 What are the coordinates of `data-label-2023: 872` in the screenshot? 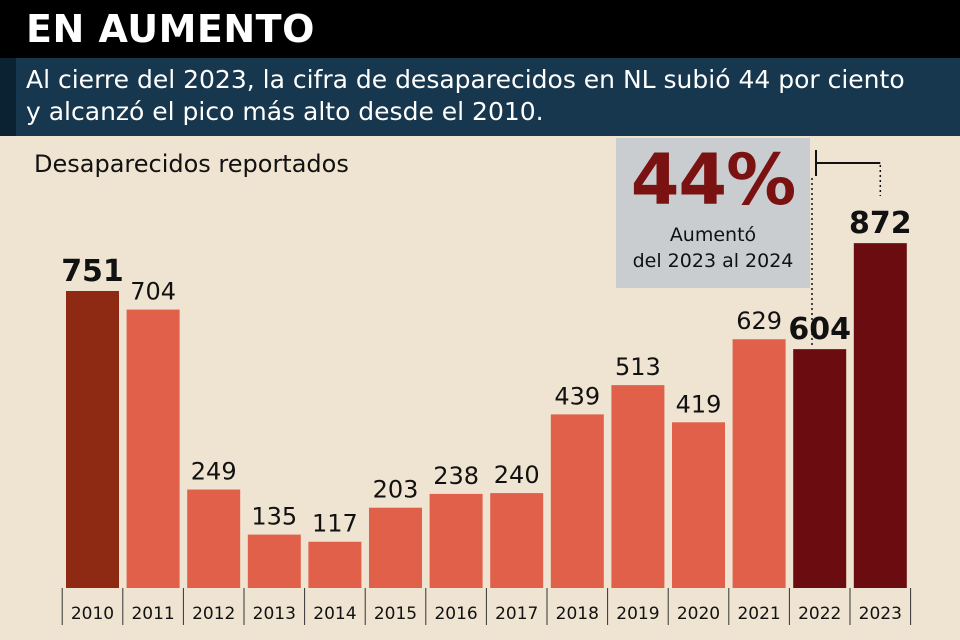 It's located at (880, 223).